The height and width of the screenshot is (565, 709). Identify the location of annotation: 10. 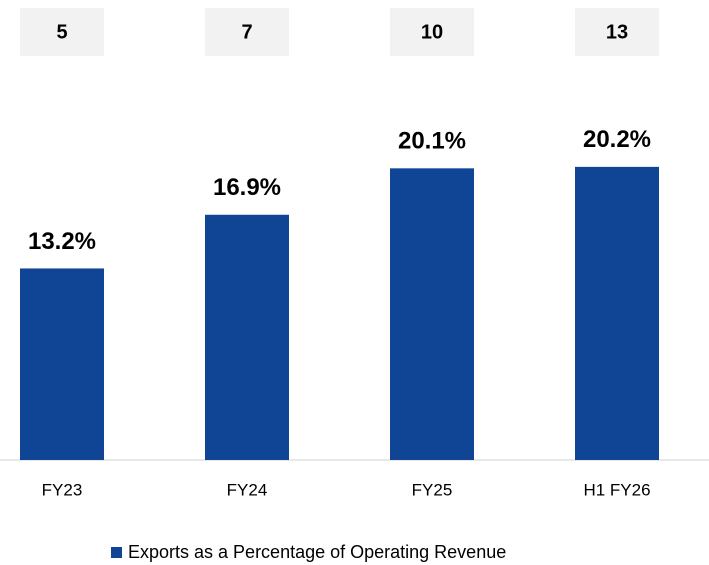
(432, 32).